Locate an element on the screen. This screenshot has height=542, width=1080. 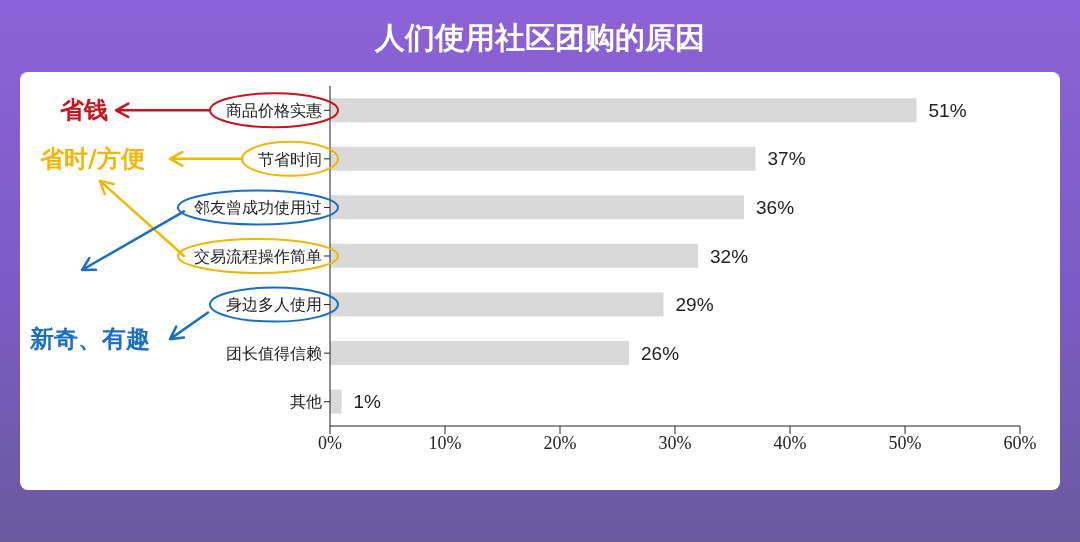
data-label: 1% is located at coordinates (367, 402).